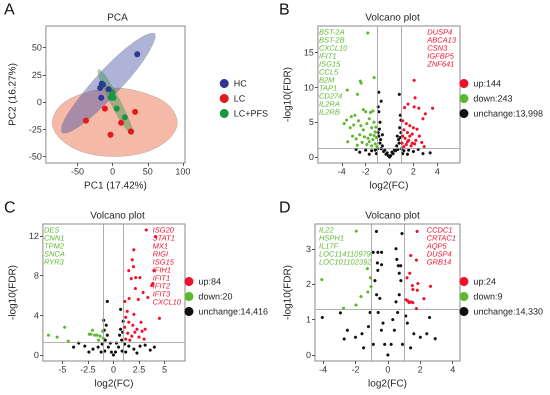 The height and width of the screenshot is (395, 550). I want to click on legend-label: up:84, so click(209, 281).